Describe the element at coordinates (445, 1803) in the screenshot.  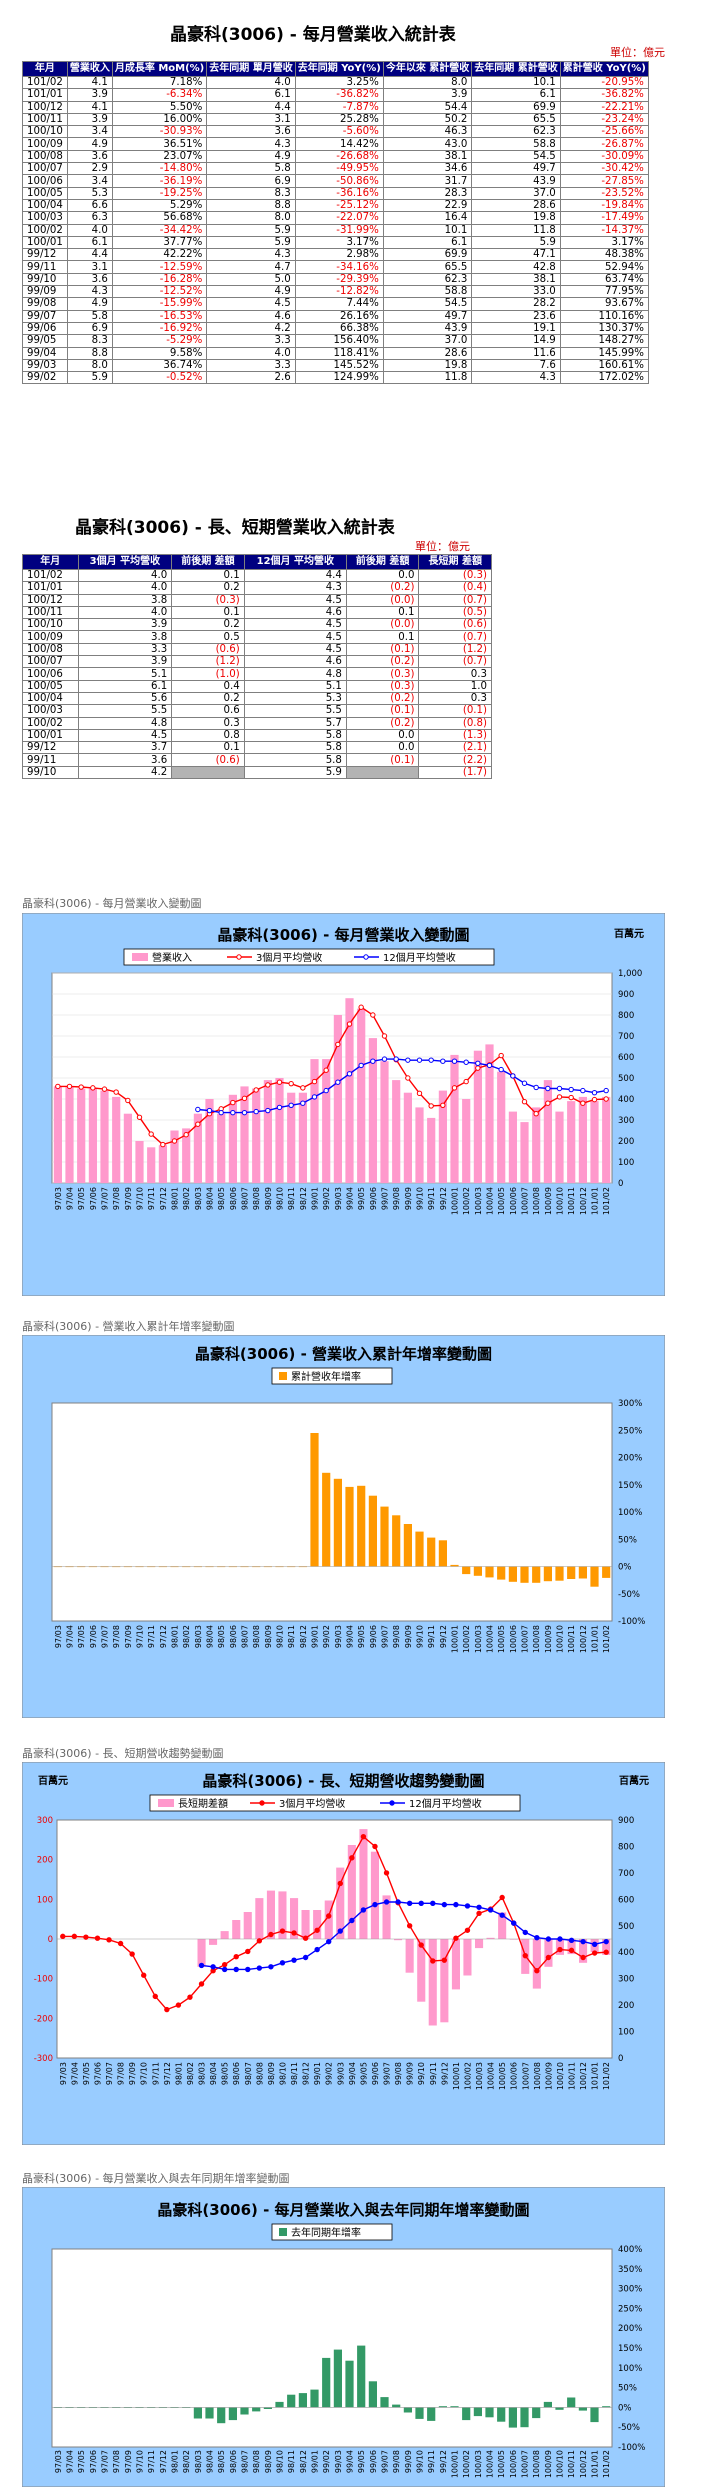
I see `legend-label: 12個月平均營收` at that location.